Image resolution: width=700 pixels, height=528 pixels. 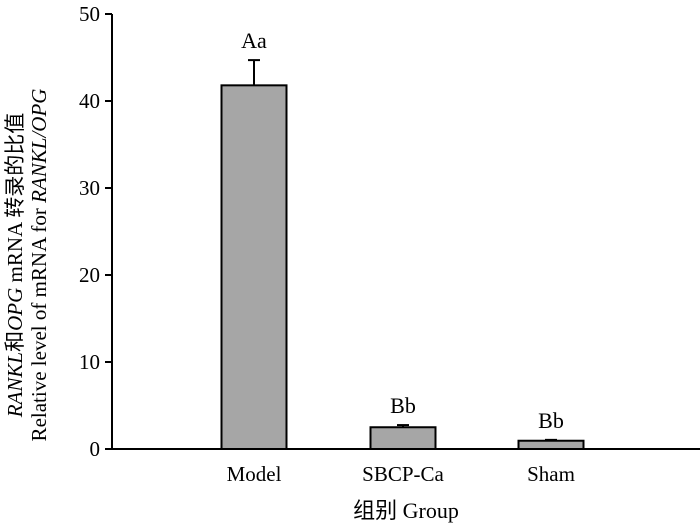 I want to click on y-axis-label-line1: RANKL和OPG mRNA 转录的比值, so click(x=15, y=266).